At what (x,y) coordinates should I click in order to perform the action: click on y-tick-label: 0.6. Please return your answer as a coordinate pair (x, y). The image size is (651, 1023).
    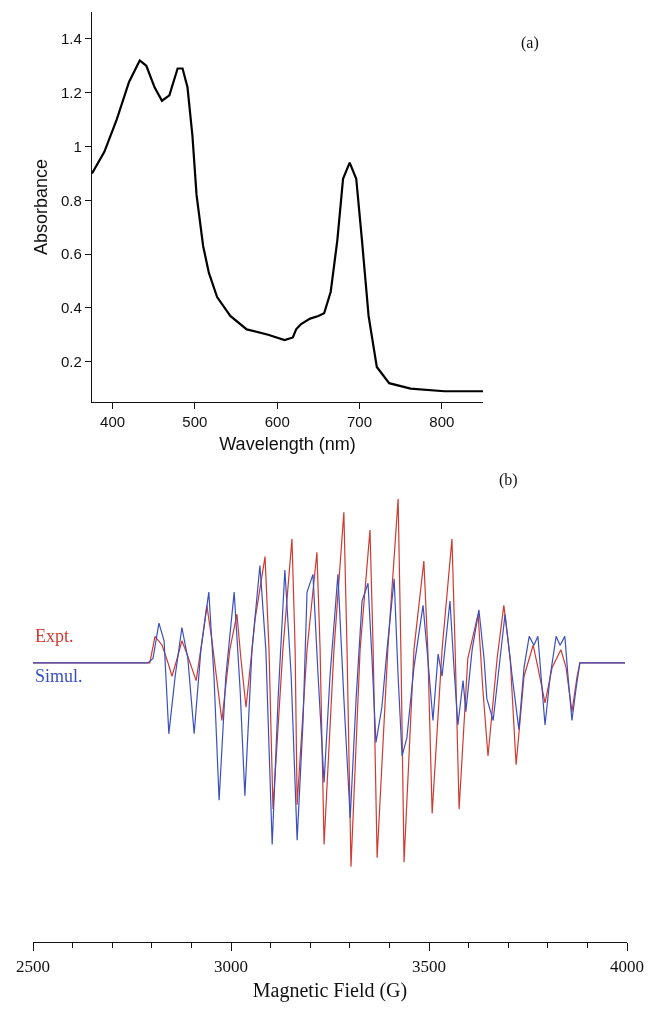
    Looking at the image, I should click on (71, 254).